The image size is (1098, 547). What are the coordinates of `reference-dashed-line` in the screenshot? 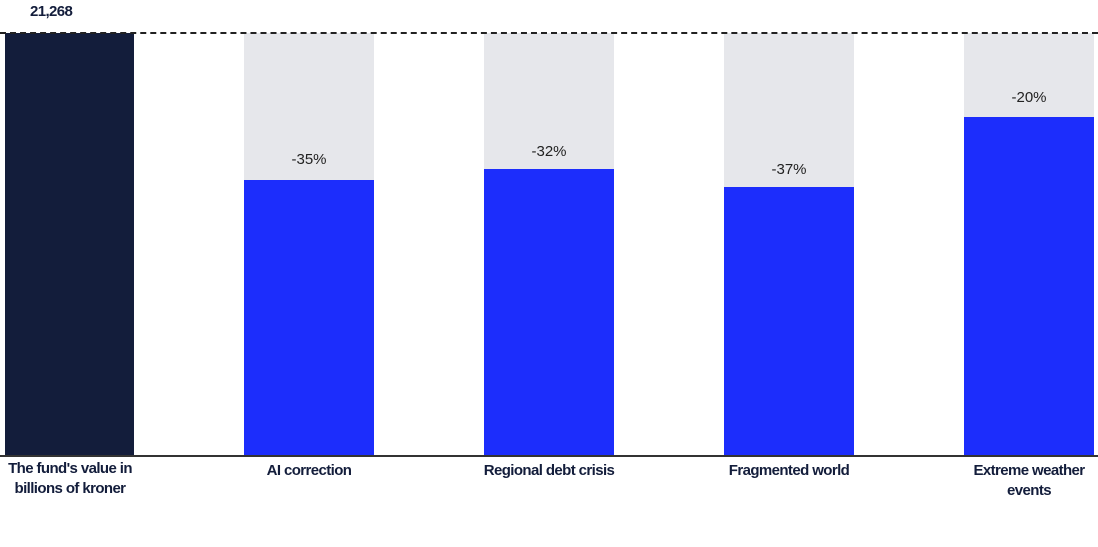 It's located at (549, 33).